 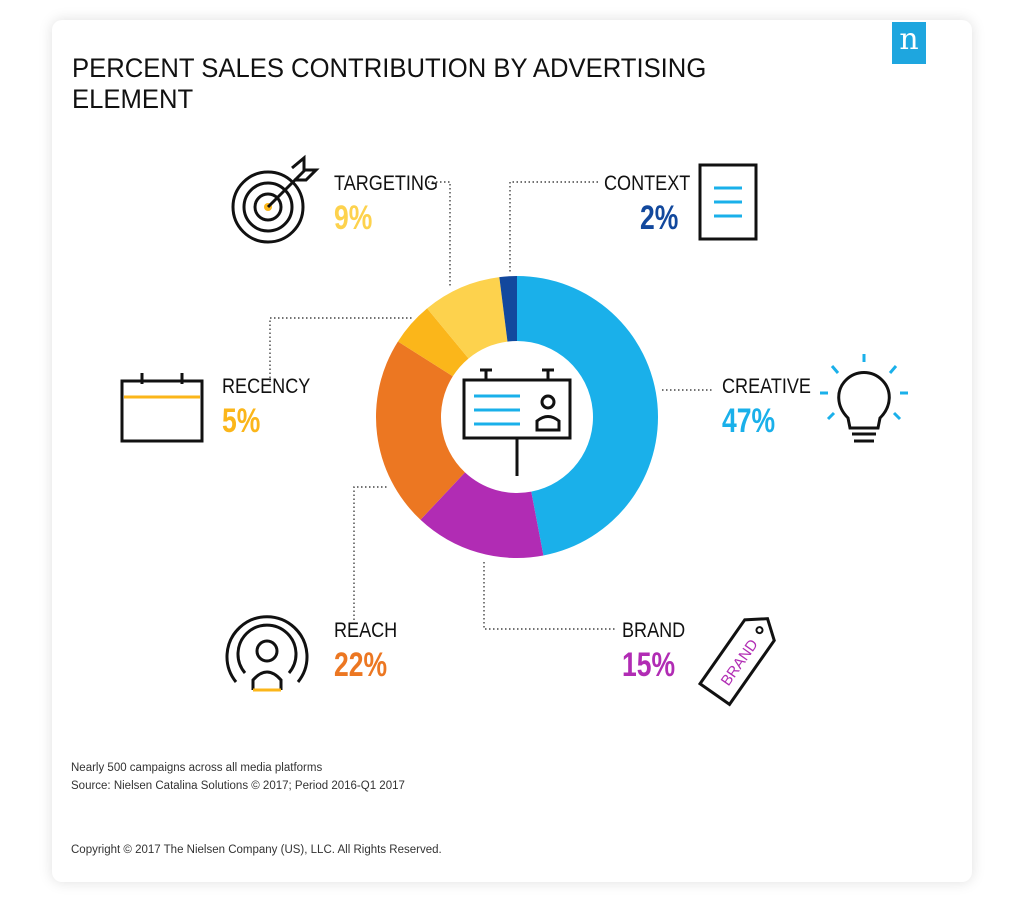 What do you see at coordinates (275, 199) in the screenshot?
I see `target-icon` at bounding box center [275, 199].